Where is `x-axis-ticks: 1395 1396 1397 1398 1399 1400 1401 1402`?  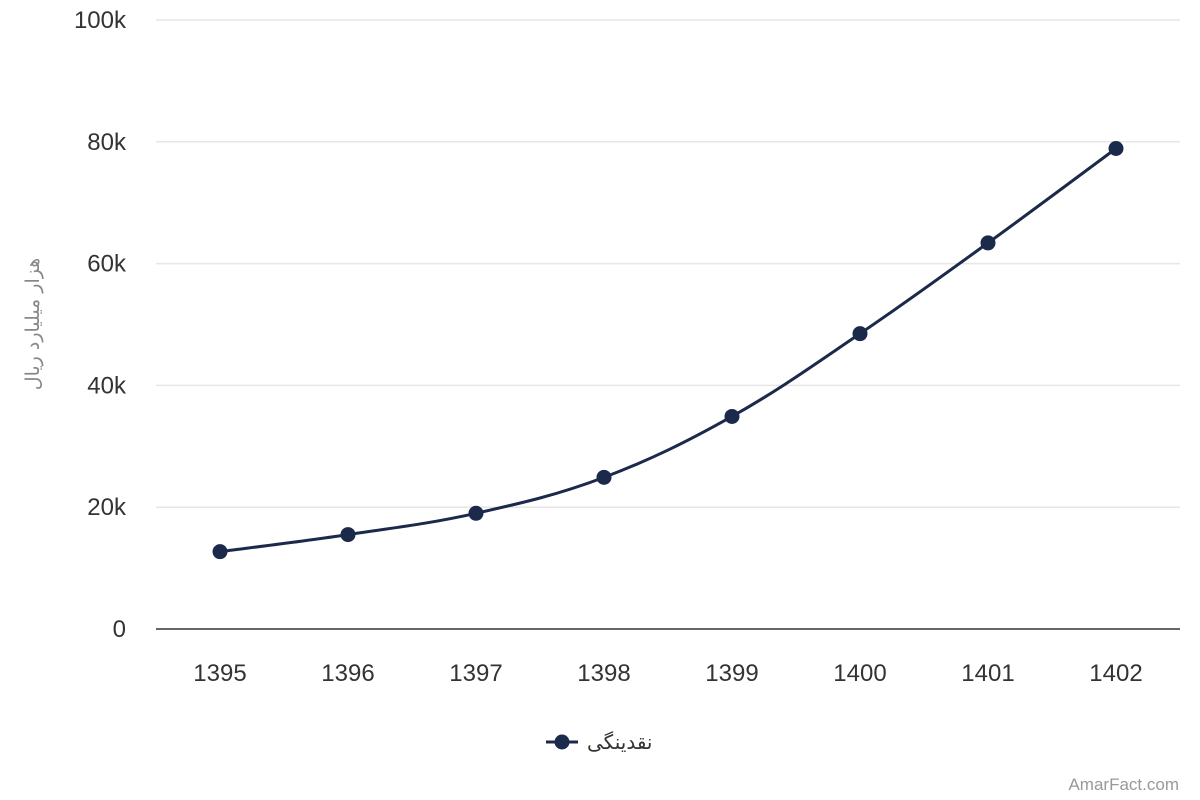 x-axis-ticks: 1395 1396 1397 1398 1399 1400 1401 1402 is located at coordinates (667, 673).